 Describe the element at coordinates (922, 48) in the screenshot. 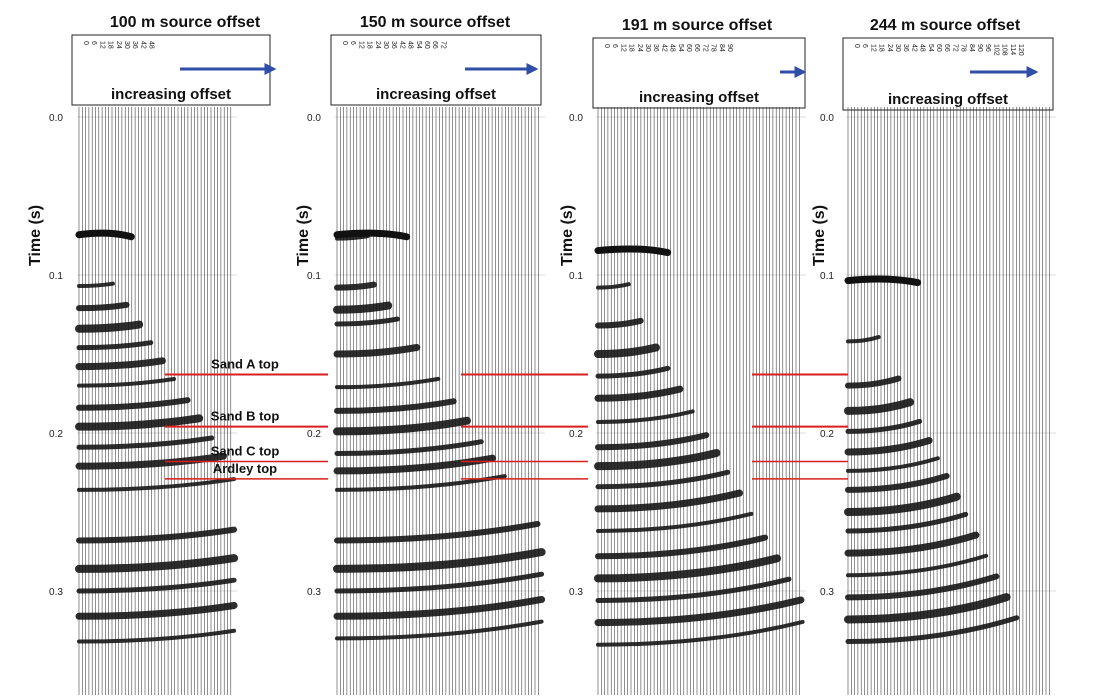

I see `offset-tick-label: 48` at that location.